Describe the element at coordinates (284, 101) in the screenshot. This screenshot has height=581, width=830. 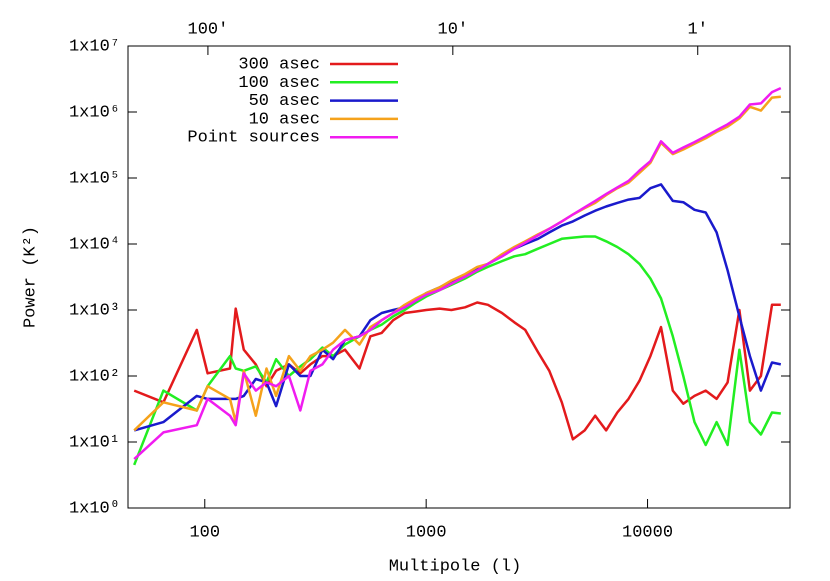
I see `legend-label: 50 asec` at that location.